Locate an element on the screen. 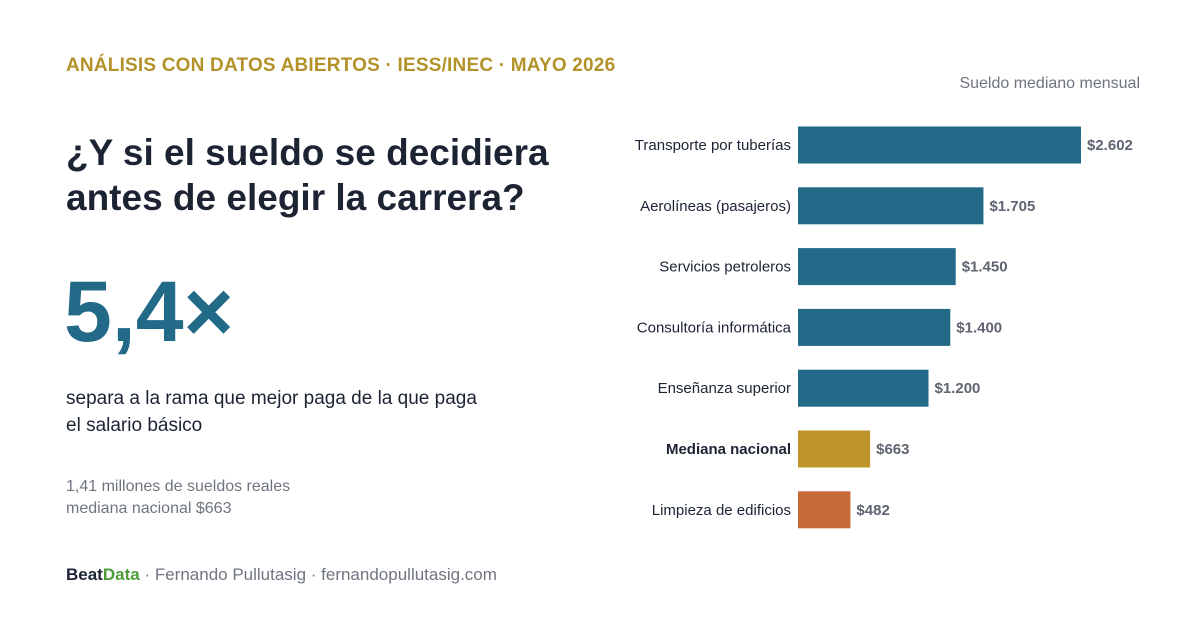 This screenshot has height=630, width=1200. value-label-5: $1.200 is located at coordinates (958, 388).